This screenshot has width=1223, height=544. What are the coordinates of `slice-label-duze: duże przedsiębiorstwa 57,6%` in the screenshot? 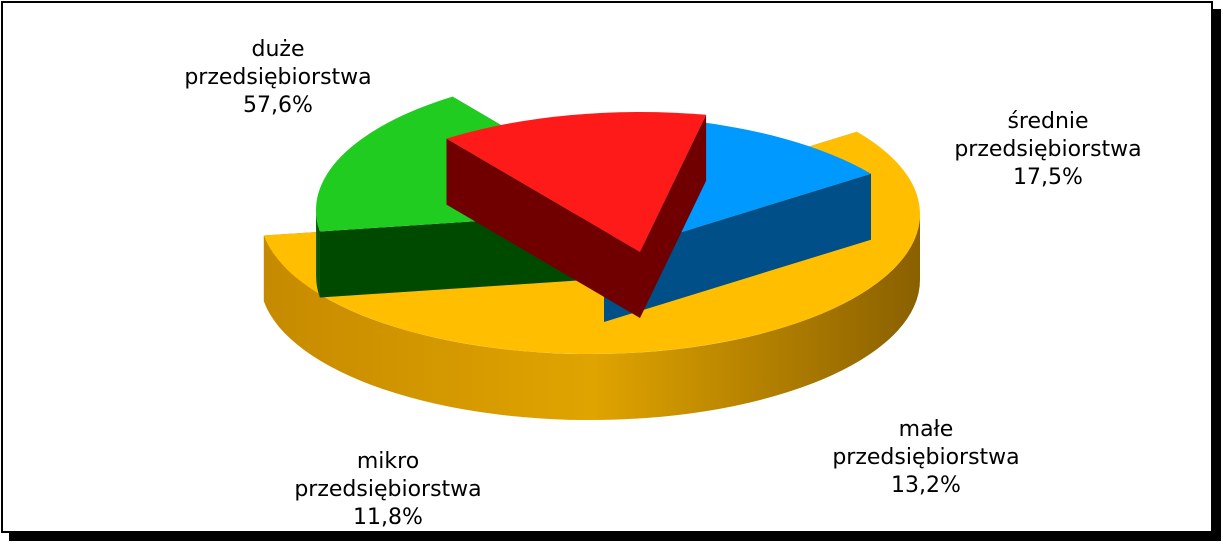 It's located at (278, 77).